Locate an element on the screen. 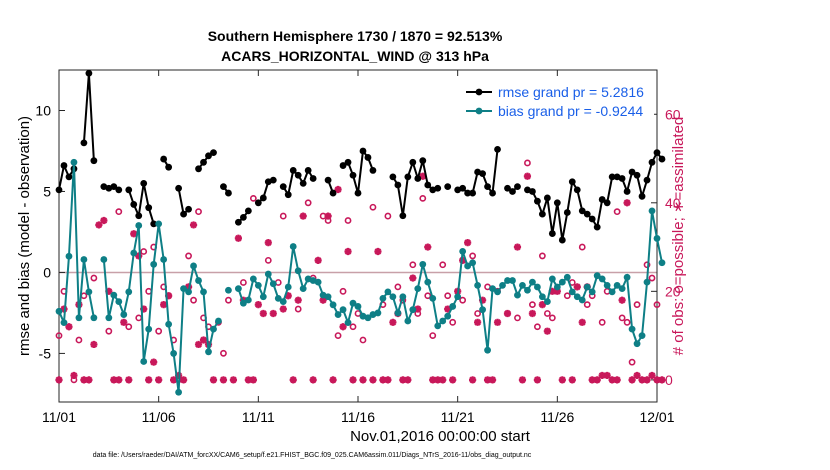 This screenshot has width=830, height=470. x-axis-label: Nov.01,2016 00:00:00 start is located at coordinates (440, 436).